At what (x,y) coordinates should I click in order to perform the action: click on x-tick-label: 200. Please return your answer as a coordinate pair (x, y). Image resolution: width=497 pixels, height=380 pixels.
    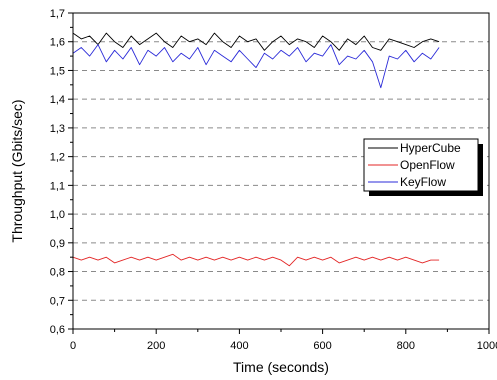
    Looking at the image, I should click on (156, 346).